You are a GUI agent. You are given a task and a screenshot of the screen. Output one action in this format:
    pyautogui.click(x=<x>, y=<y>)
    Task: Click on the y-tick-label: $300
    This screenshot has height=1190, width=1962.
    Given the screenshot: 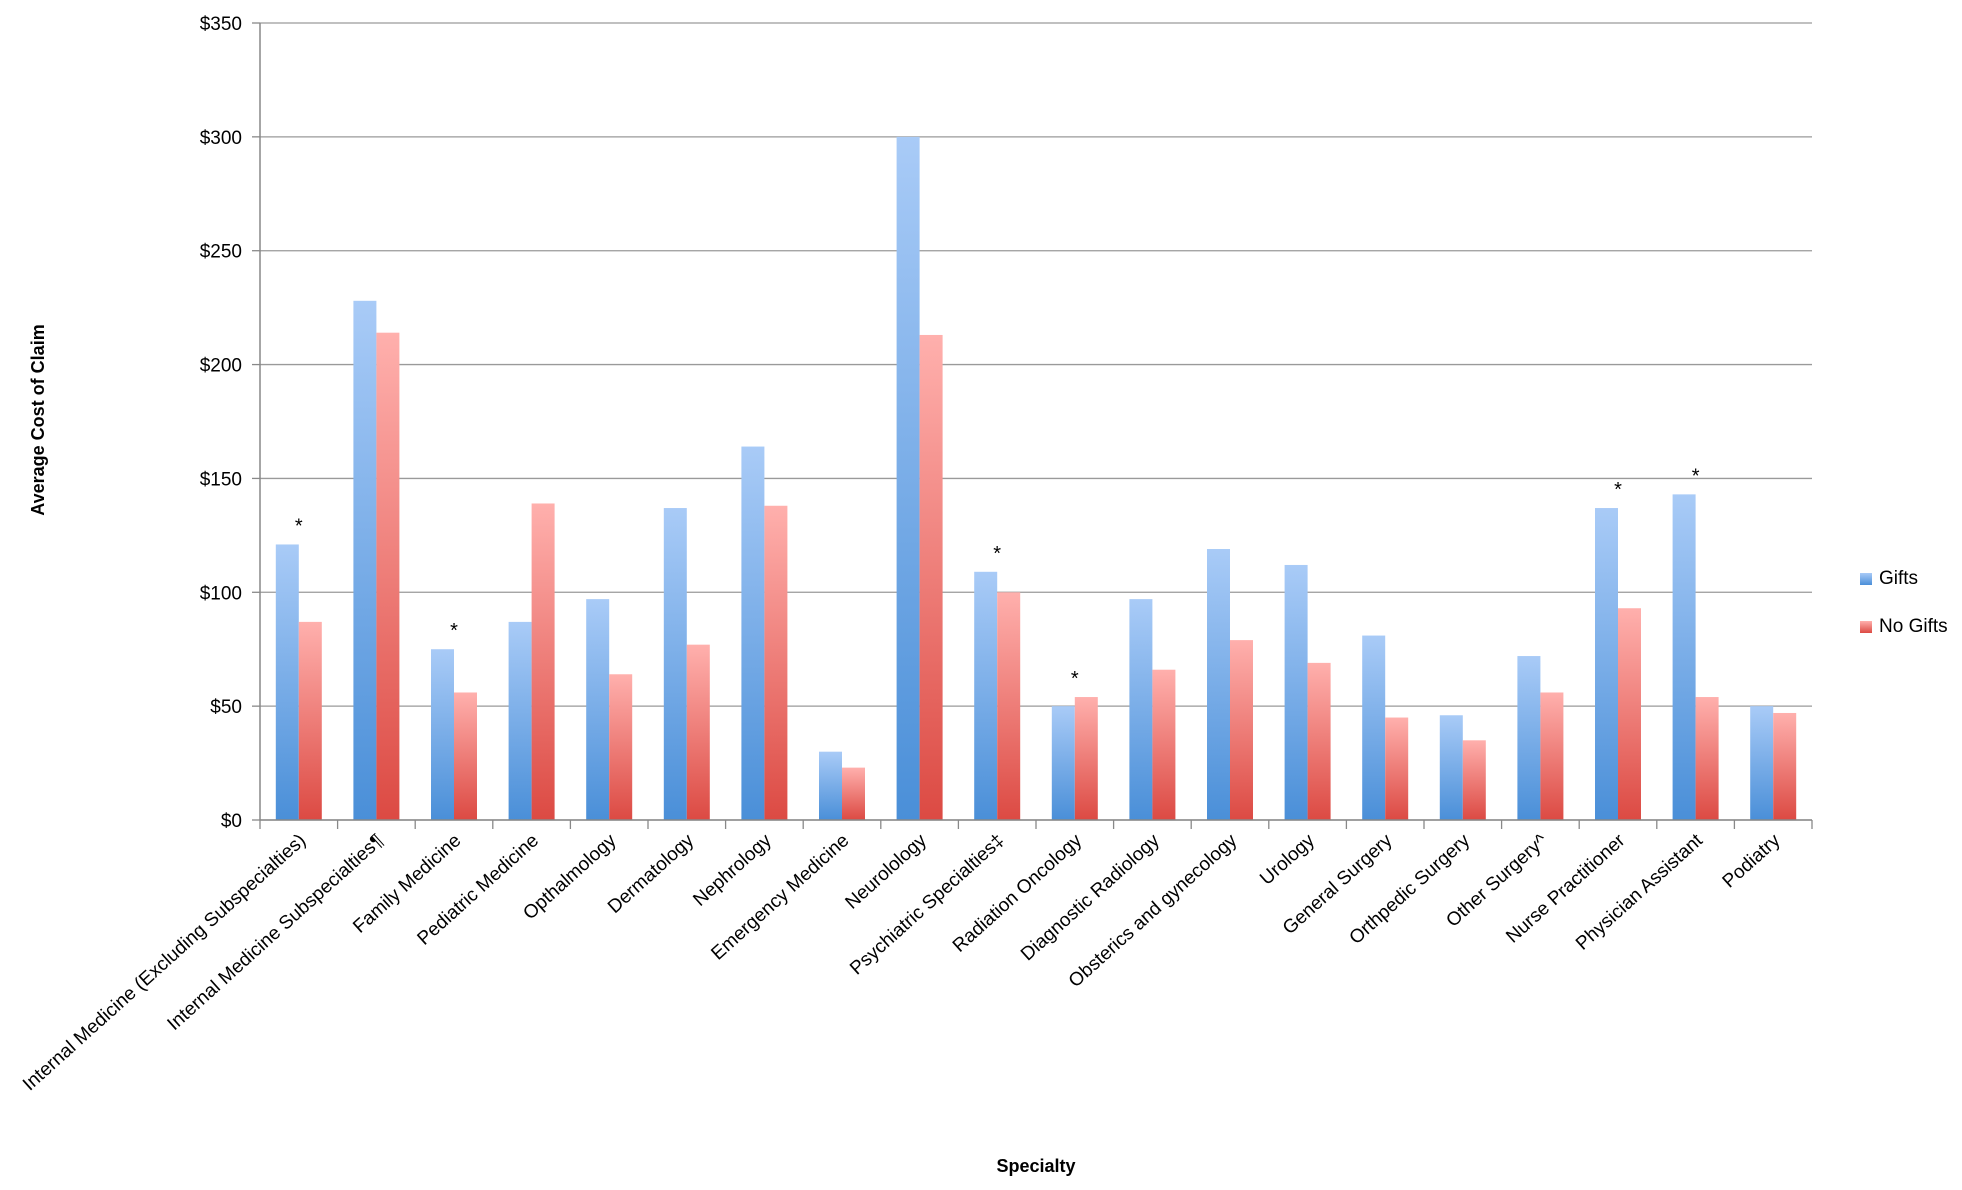 What is the action you would take?
    pyautogui.click(x=221, y=138)
    